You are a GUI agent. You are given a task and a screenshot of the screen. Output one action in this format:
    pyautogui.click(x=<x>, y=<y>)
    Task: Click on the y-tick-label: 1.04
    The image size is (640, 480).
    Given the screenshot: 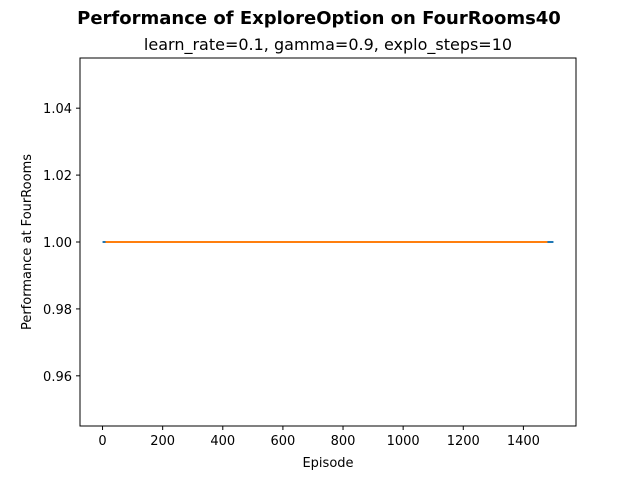 What is the action you would take?
    pyautogui.click(x=57, y=109)
    